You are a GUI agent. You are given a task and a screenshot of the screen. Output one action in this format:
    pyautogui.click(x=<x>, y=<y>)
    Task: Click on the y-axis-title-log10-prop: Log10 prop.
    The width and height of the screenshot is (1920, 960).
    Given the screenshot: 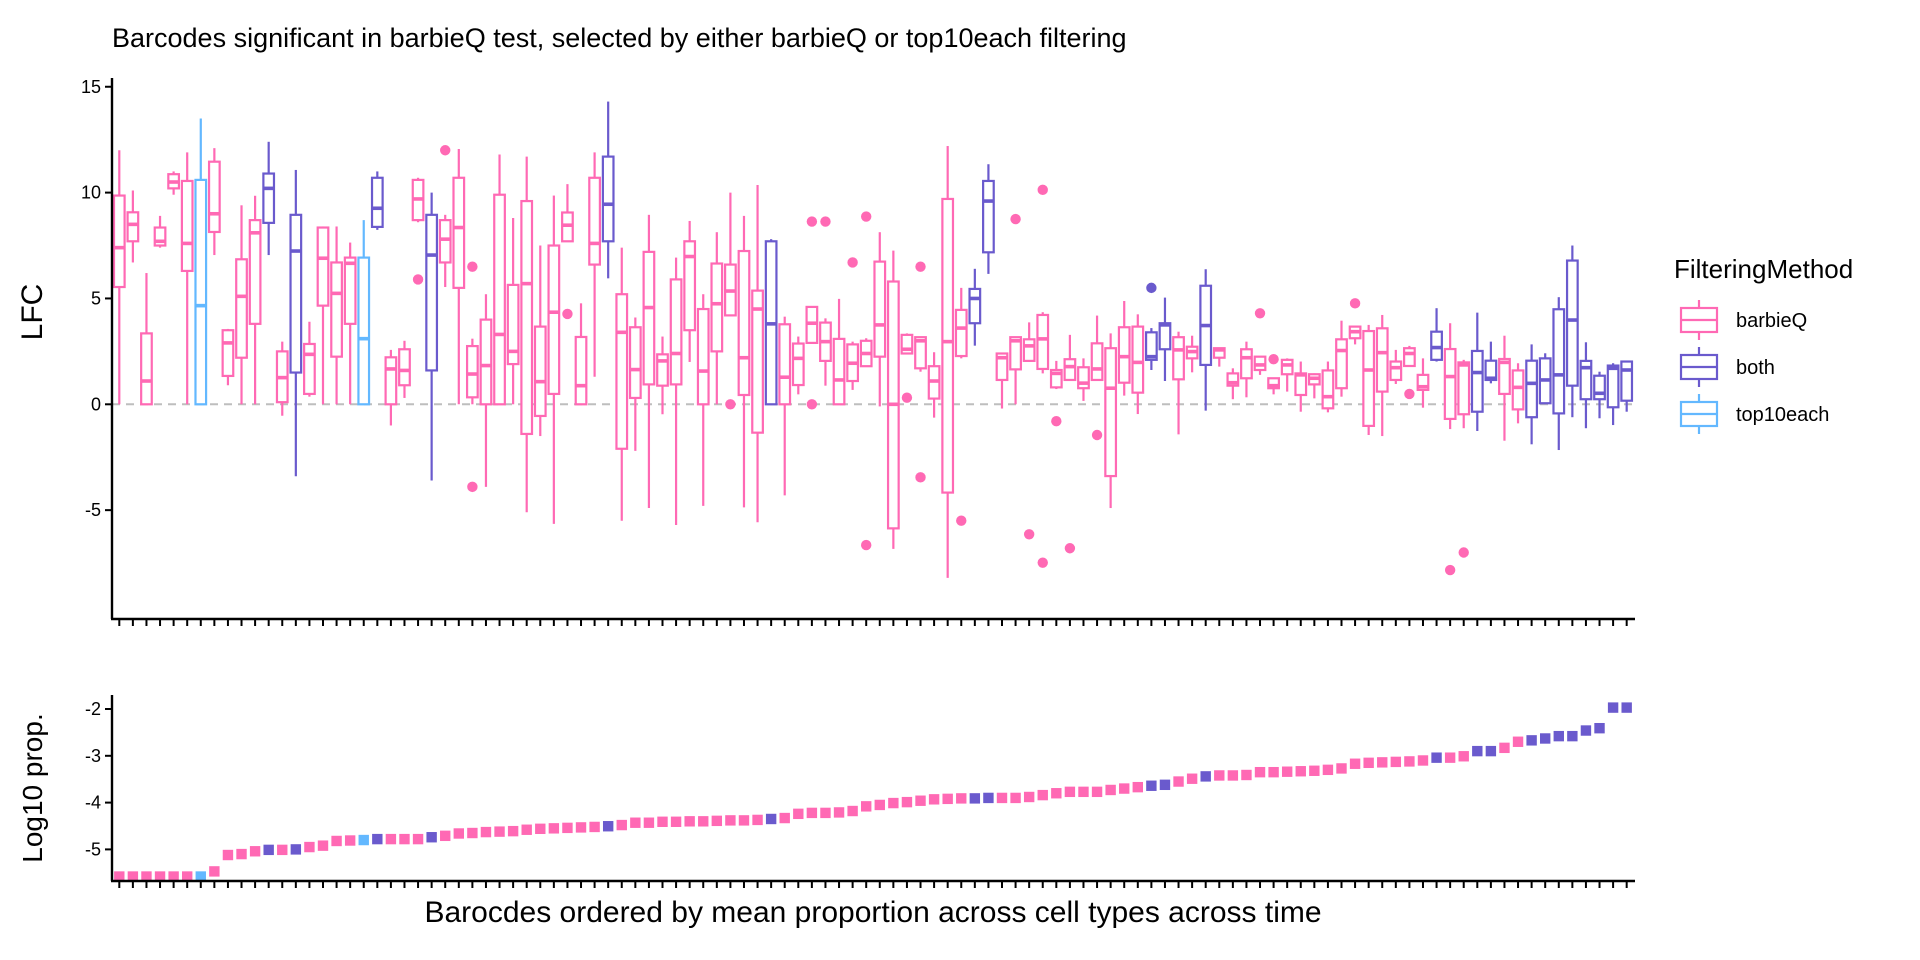 What is the action you would take?
    pyautogui.click(x=32, y=787)
    